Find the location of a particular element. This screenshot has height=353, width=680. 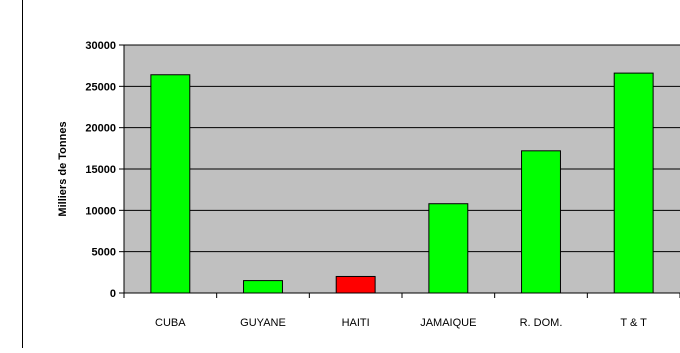

y-tick-labels: 0 5000 10000 15000 20000 25000 30000 is located at coordinates (100, 170).